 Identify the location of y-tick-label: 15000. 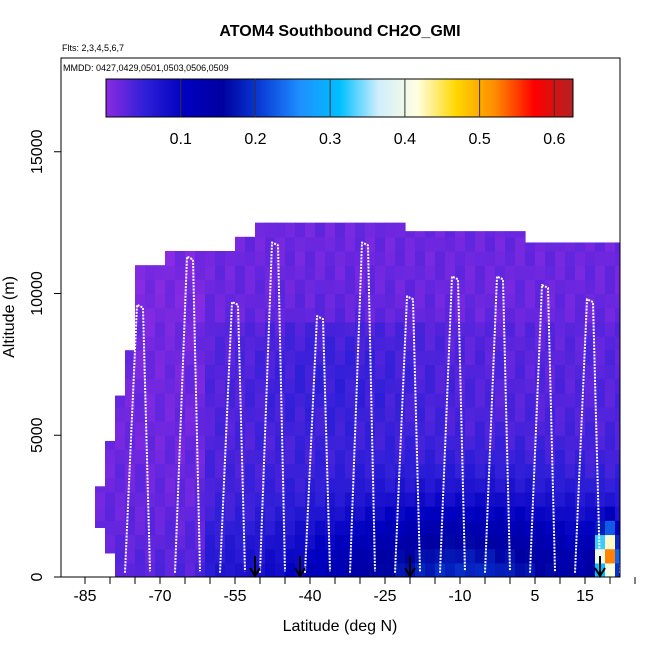
(37, 151).